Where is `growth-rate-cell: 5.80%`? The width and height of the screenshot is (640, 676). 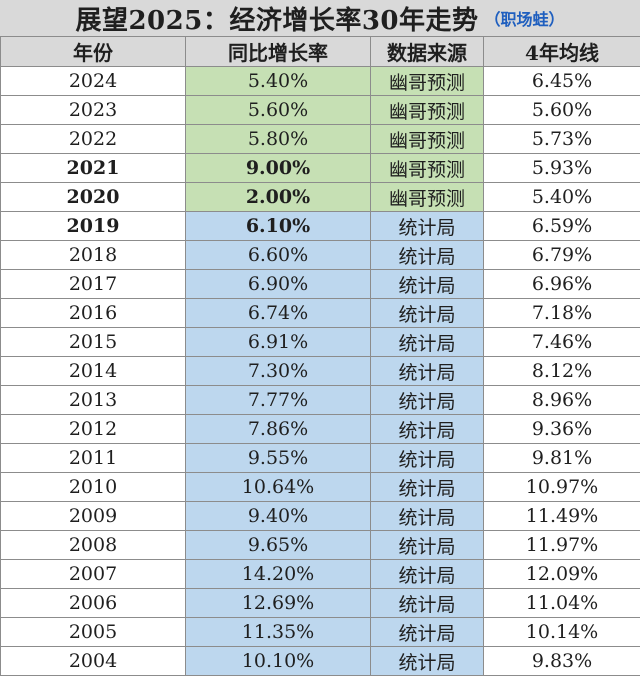
growth-rate-cell: 5.80% is located at coordinates (278, 139).